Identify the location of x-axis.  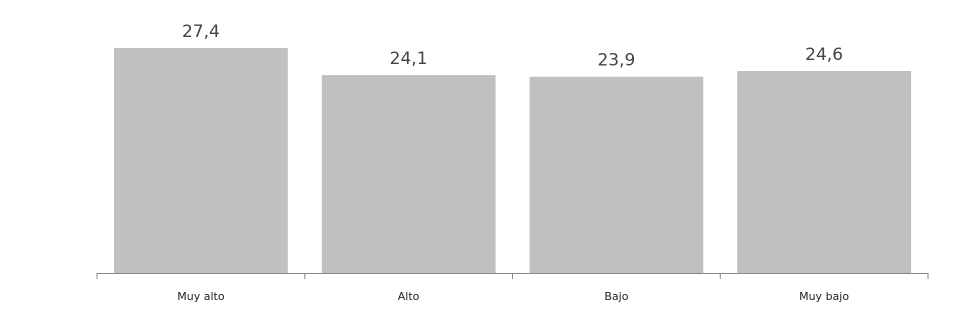
(512, 276).